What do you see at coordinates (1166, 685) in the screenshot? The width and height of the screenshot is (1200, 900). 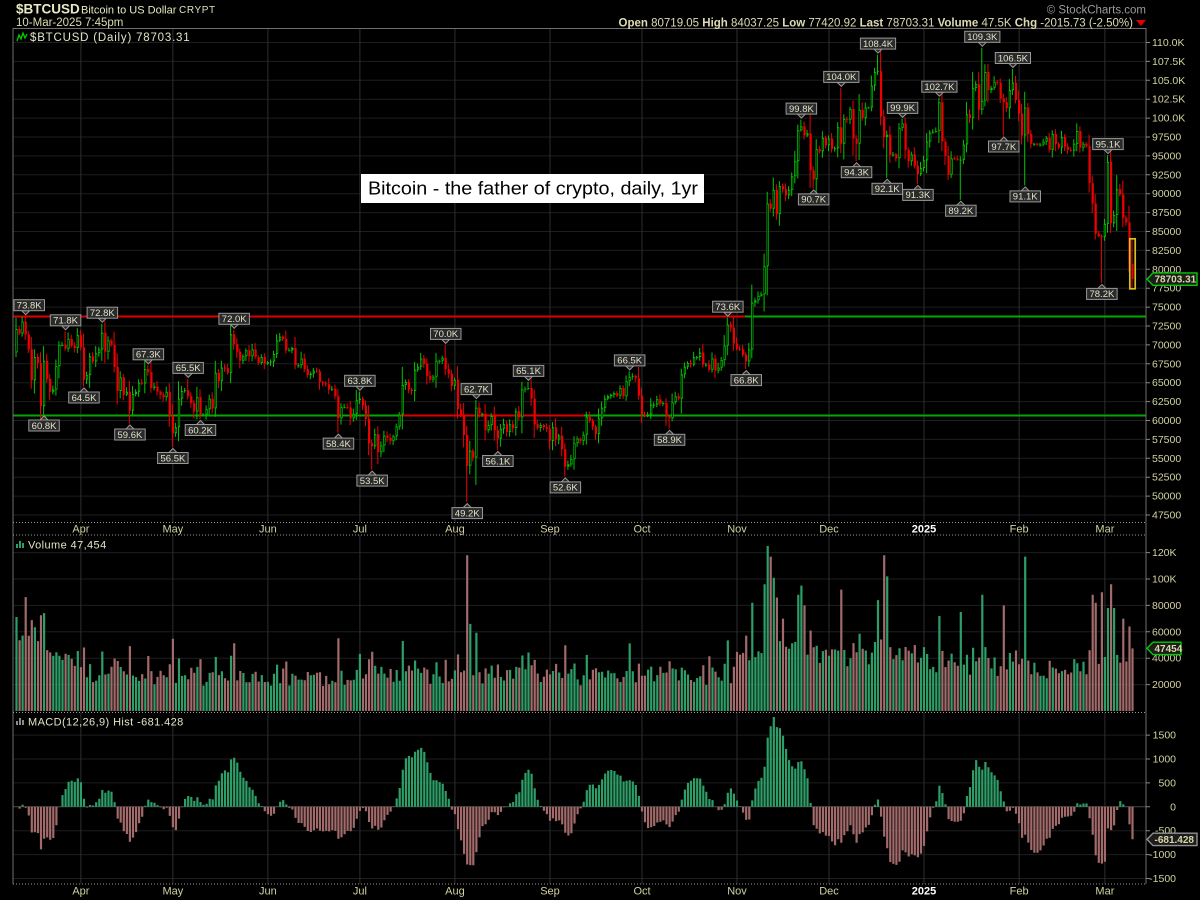 I see `svg-text: 20000` at bounding box center [1166, 685].